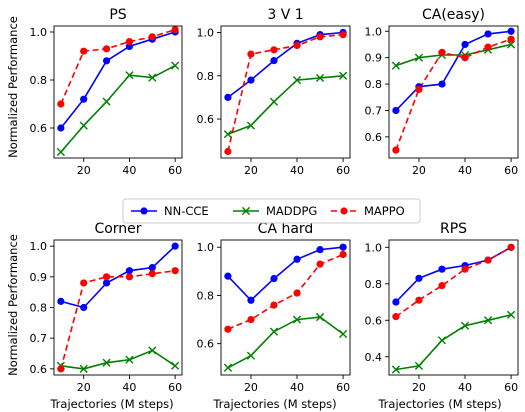  Describe the element at coordinates (118, 359) in the screenshot. I see `series-line-maddpg-corner` at that location.